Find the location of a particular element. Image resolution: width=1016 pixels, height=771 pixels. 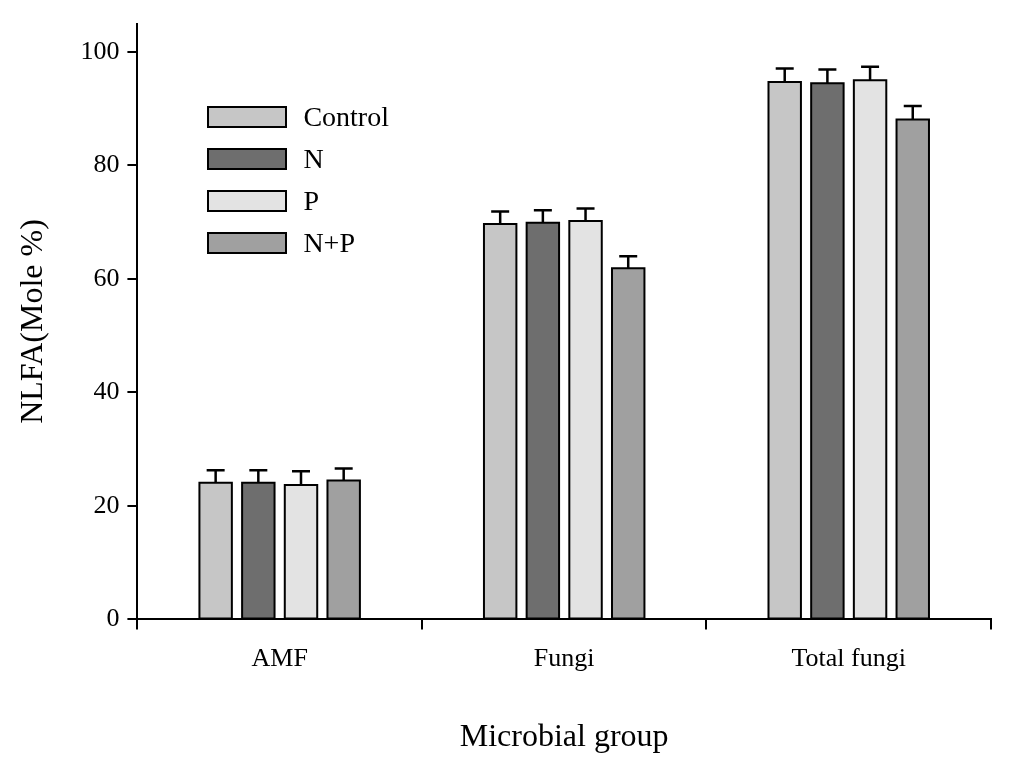

x-axis-title: Microbial group is located at coordinates (564, 735).